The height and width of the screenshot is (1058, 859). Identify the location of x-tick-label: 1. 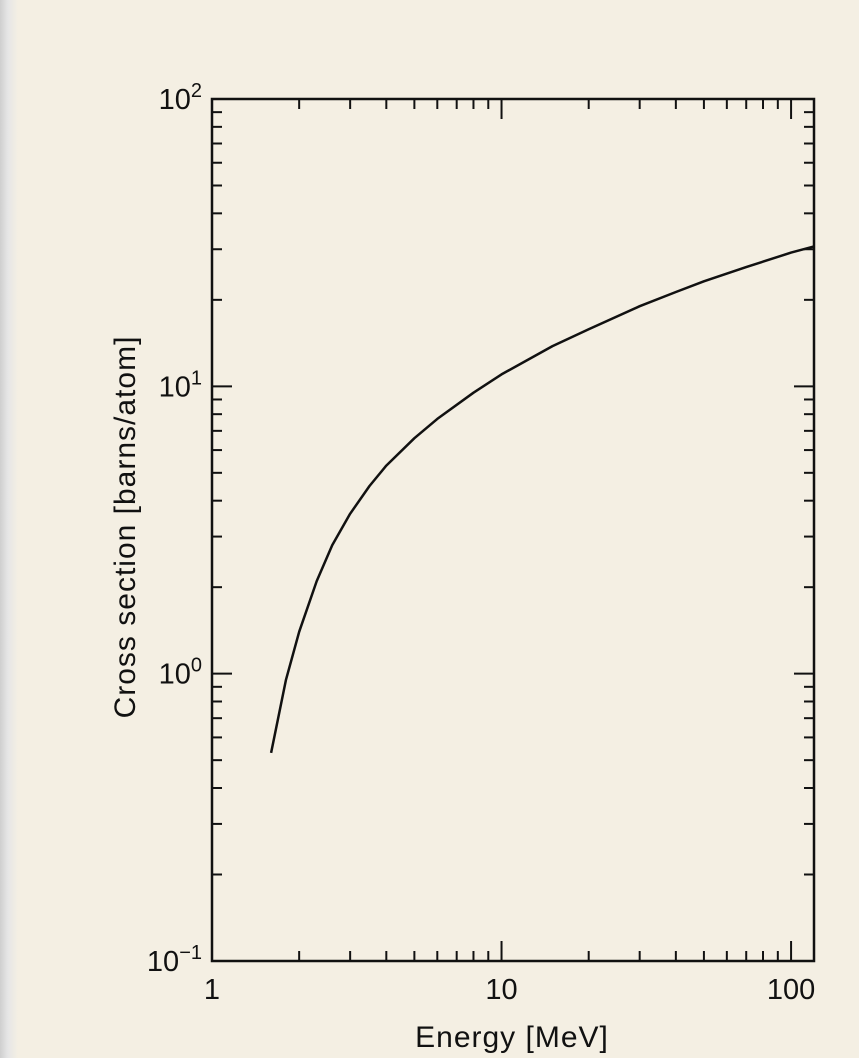
(212, 990).